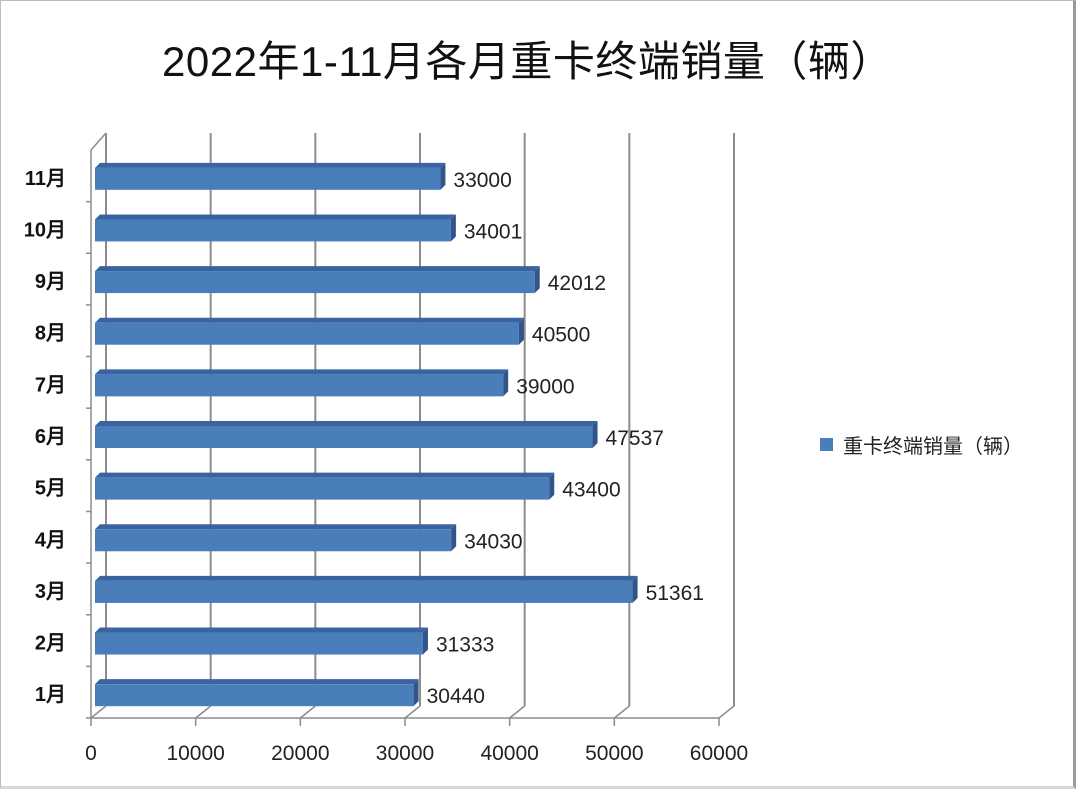  What do you see at coordinates (50, 489) in the screenshot?
I see `y-category-label: 5月` at bounding box center [50, 489].